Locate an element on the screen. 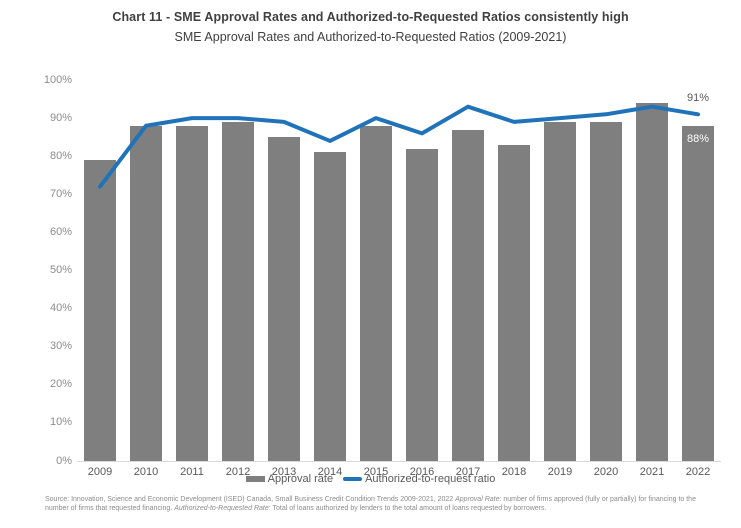 This screenshot has height=528, width=741. x-label-2022: 2022 is located at coordinates (698, 472).